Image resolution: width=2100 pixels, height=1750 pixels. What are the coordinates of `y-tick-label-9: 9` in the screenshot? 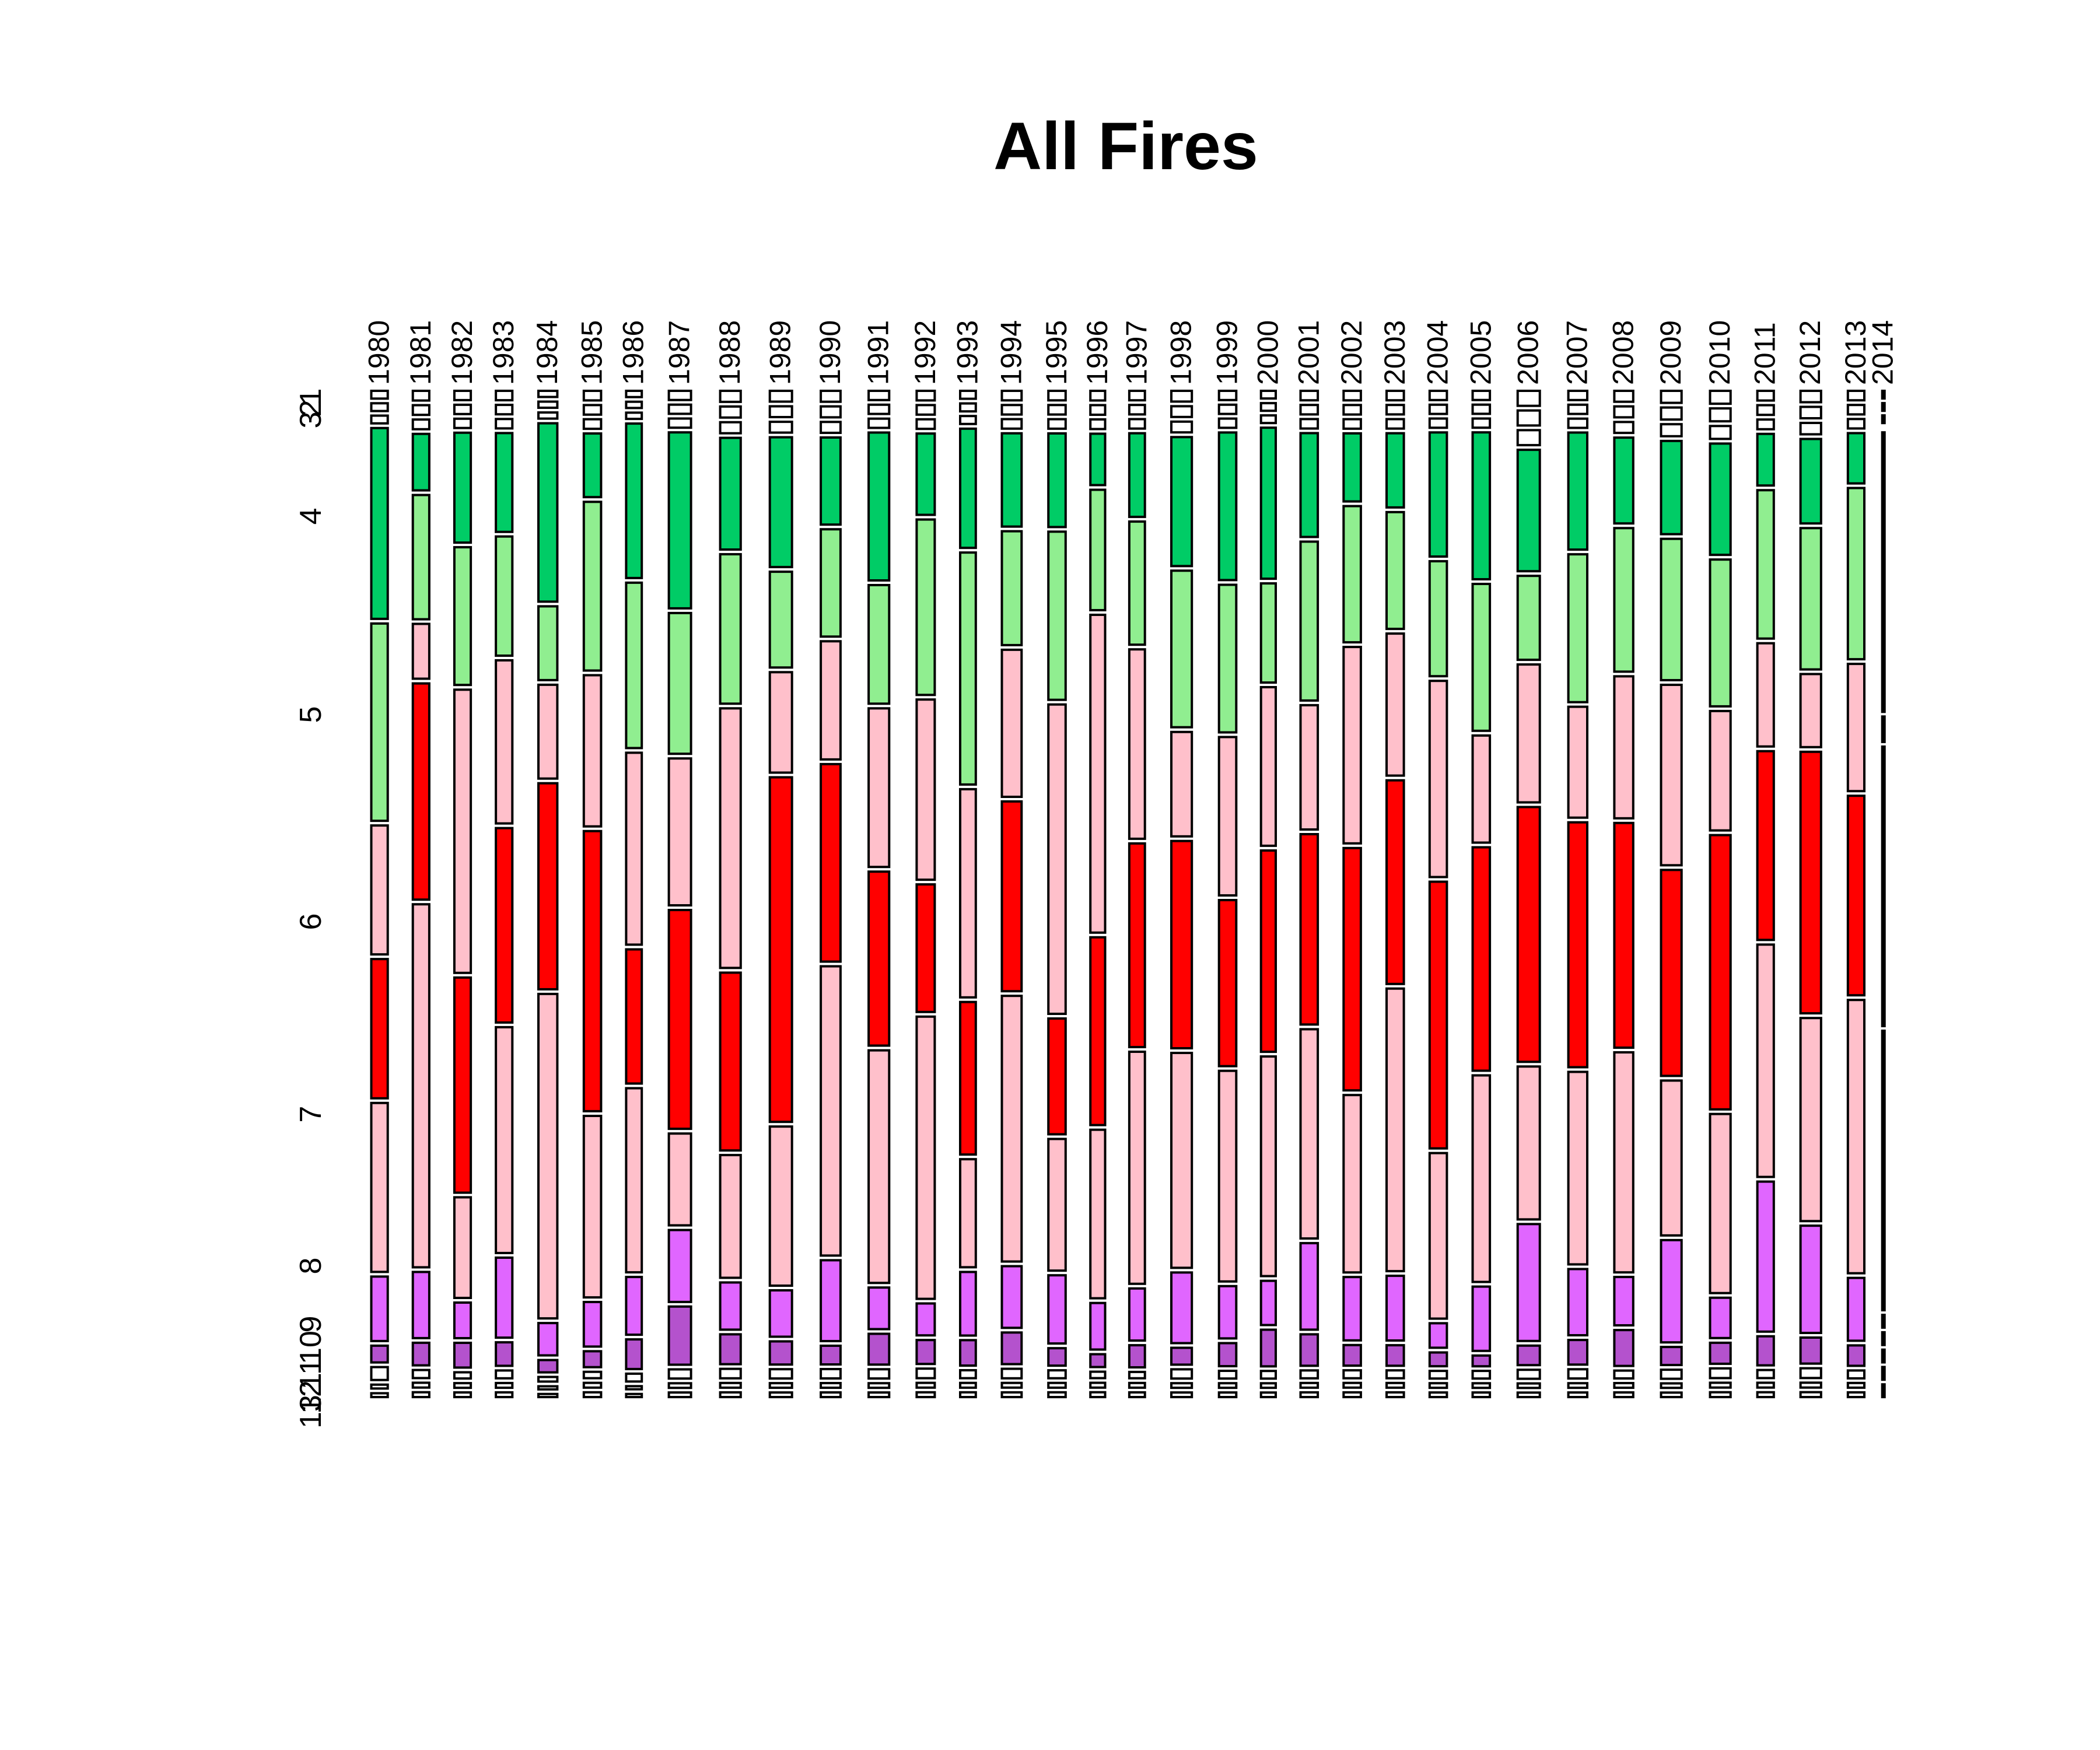 It's located at (311, 1324).